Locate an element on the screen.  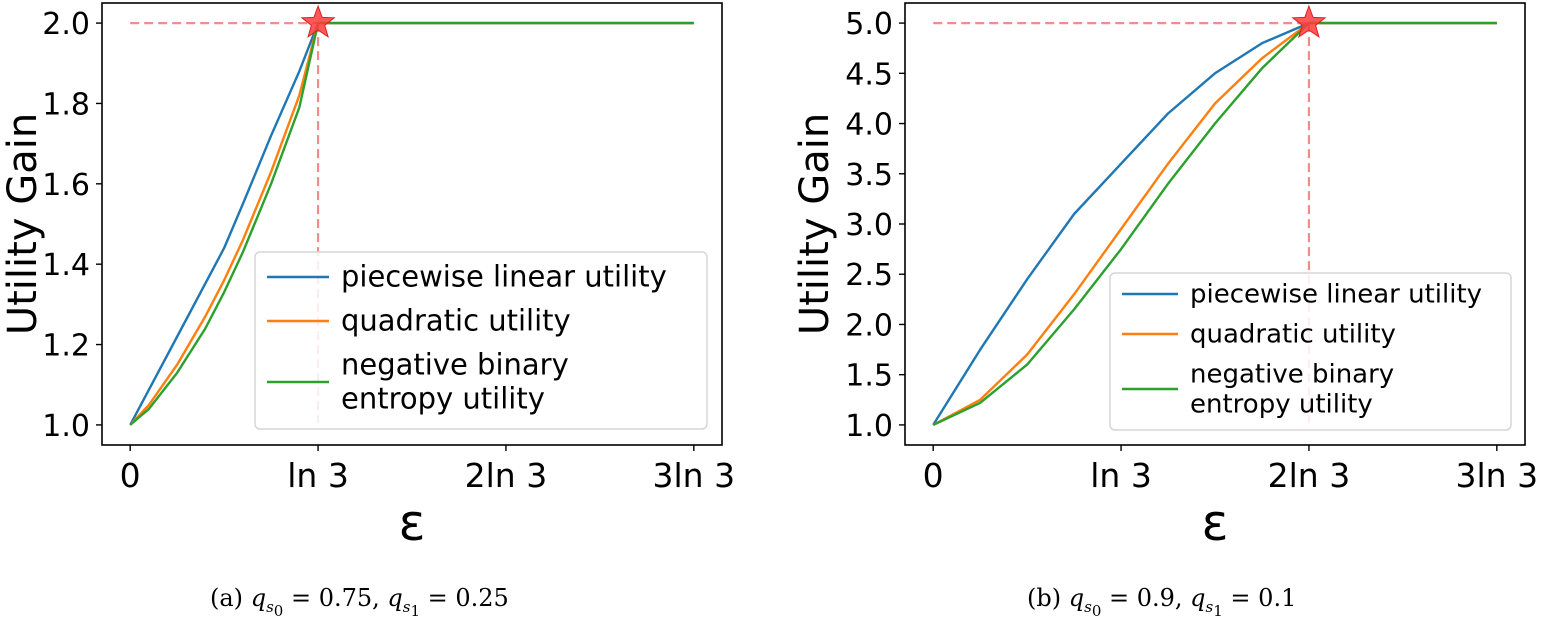
y-tick-label: 3.5 is located at coordinates (869, 175).